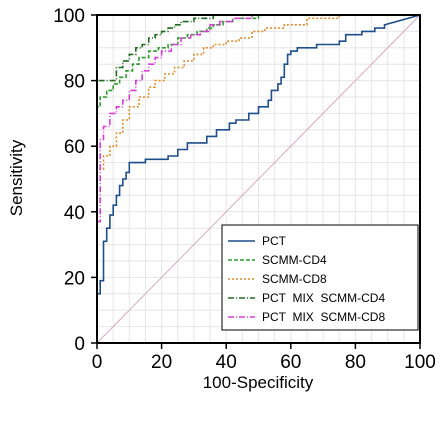 The image size is (447, 427). I want to click on legend-label-4: PCT MIX SCMM-CD8, so click(323, 317).